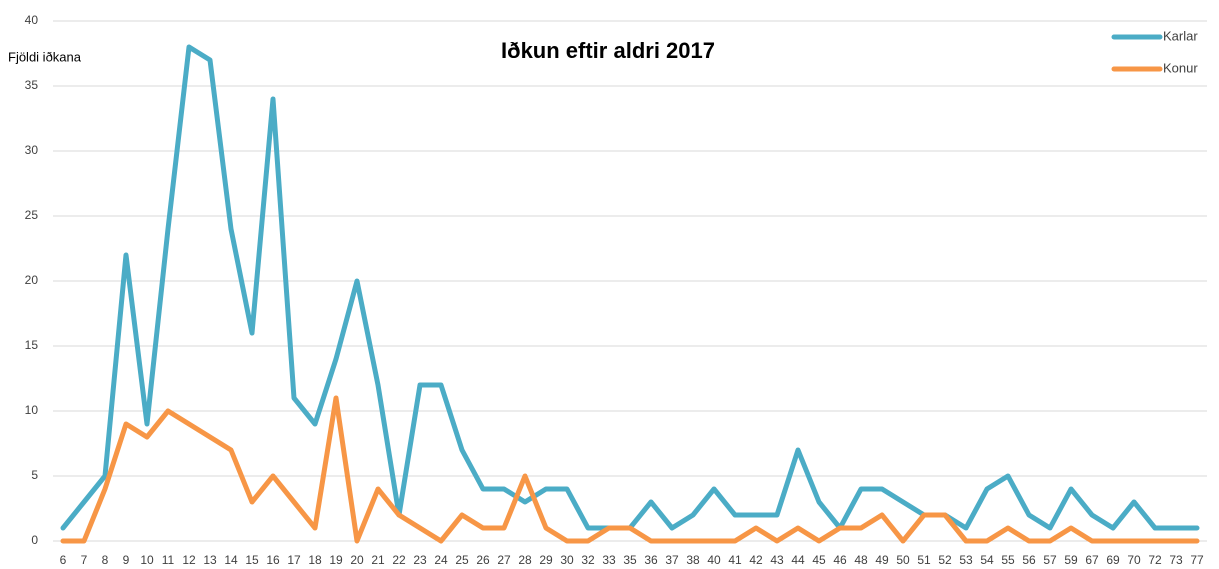 The width and height of the screenshot is (1219, 569). What do you see at coordinates (441, 560) in the screenshot?
I see `x-tick-label: 24` at bounding box center [441, 560].